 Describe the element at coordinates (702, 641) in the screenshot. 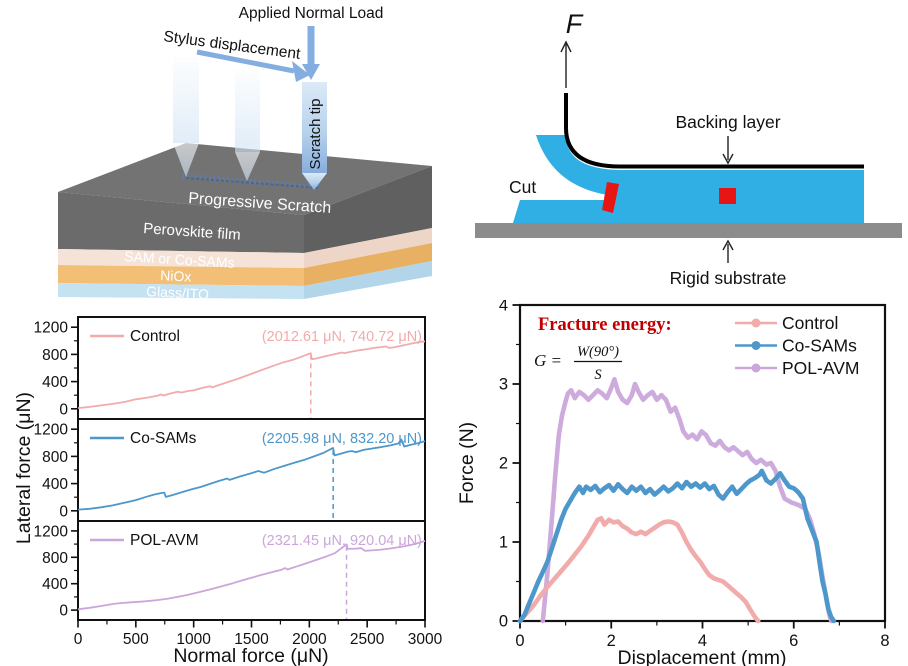

I see `x-tick-label: 4` at that location.